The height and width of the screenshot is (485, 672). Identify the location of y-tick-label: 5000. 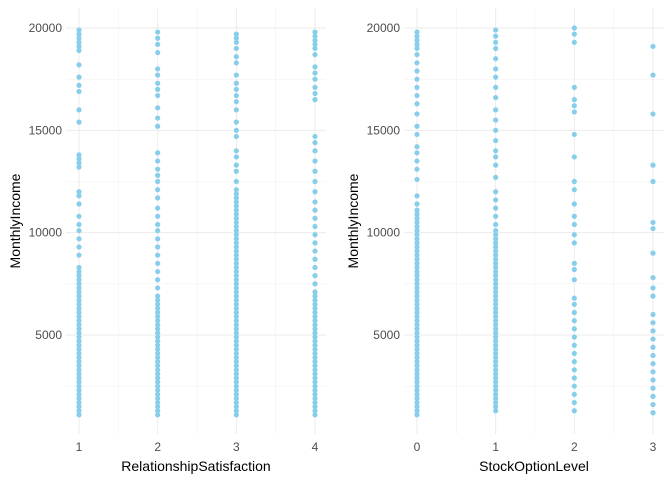
(386, 335).